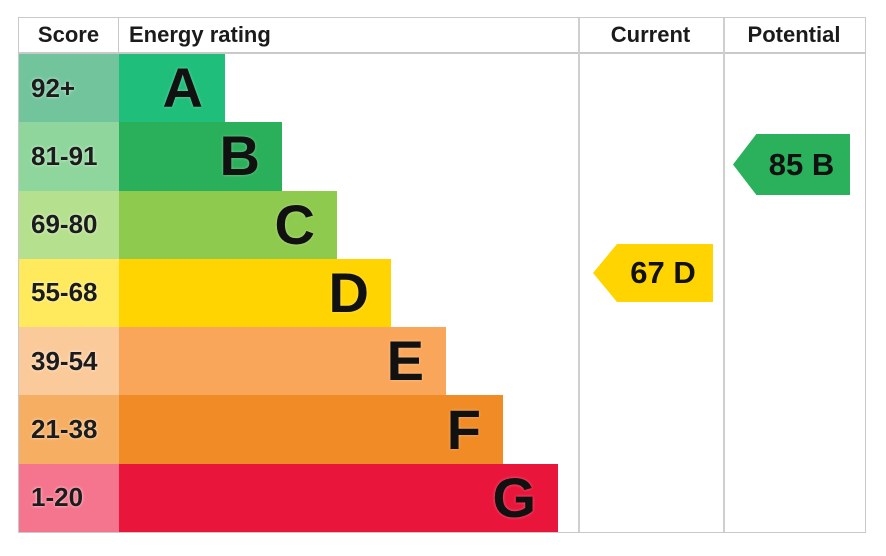 The image size is (886, 556). I want to click on band-row: 69-80 C, so click(442, 224).